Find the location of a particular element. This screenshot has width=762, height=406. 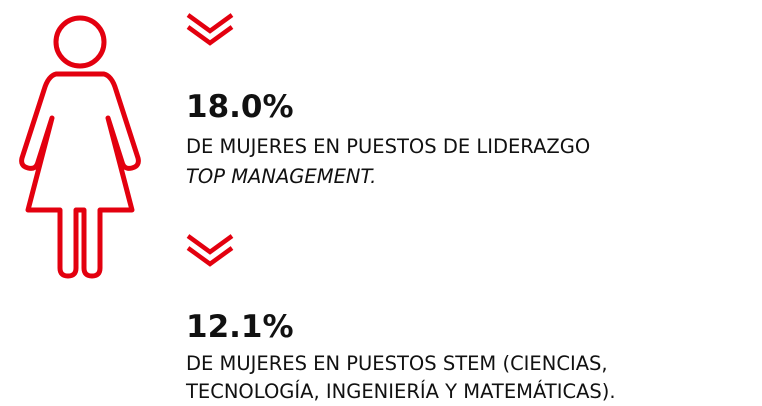

woman-icon is located at coordinates (80, 147).